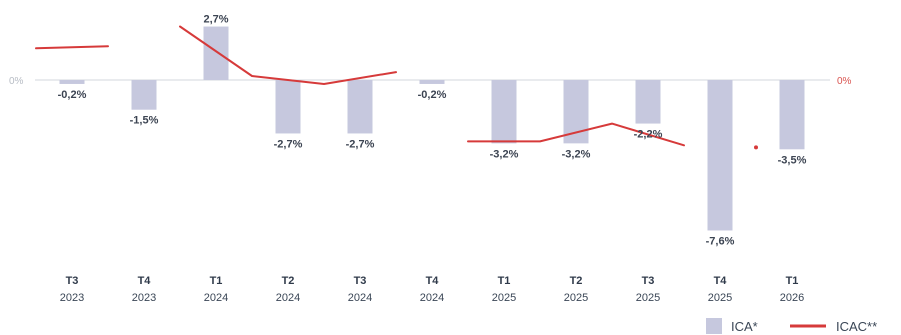 This screenshot has width=901, height=335. I want to click on bar-t4-2023, so click(144, 95).